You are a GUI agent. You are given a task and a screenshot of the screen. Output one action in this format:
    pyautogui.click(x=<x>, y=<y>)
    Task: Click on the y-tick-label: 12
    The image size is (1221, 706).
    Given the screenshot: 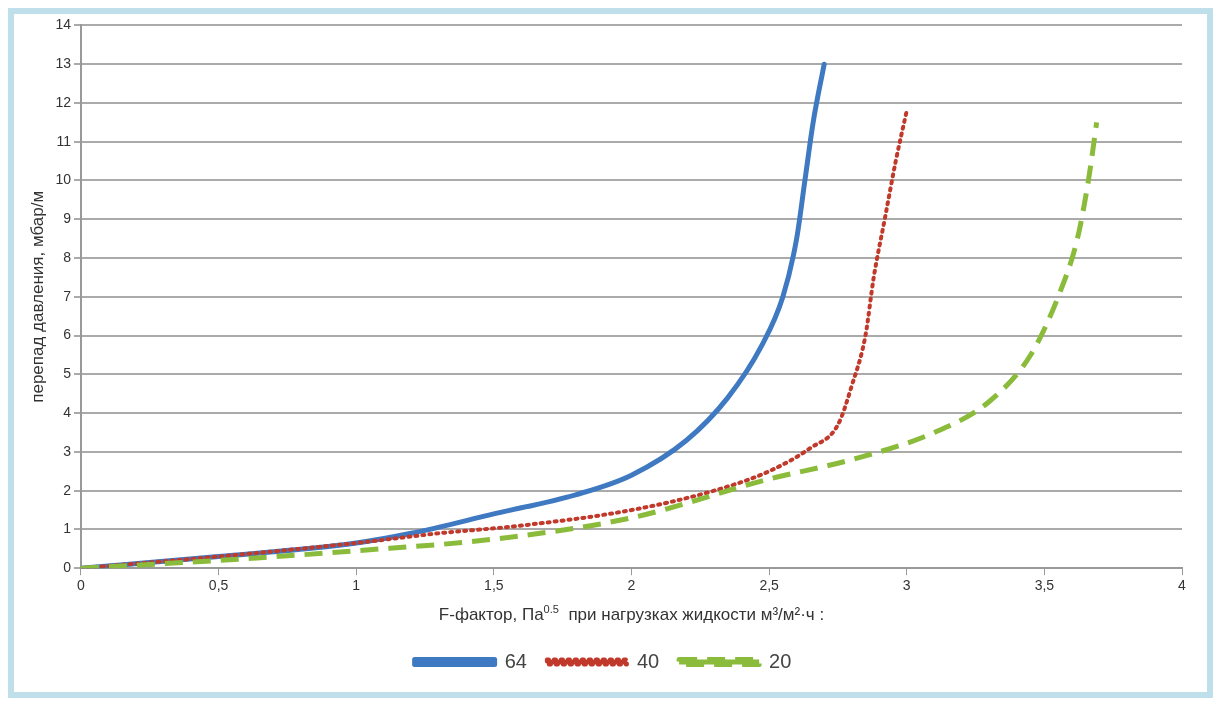 What is the action you would take?
    pyautogui.click(x=63, y=101)
    